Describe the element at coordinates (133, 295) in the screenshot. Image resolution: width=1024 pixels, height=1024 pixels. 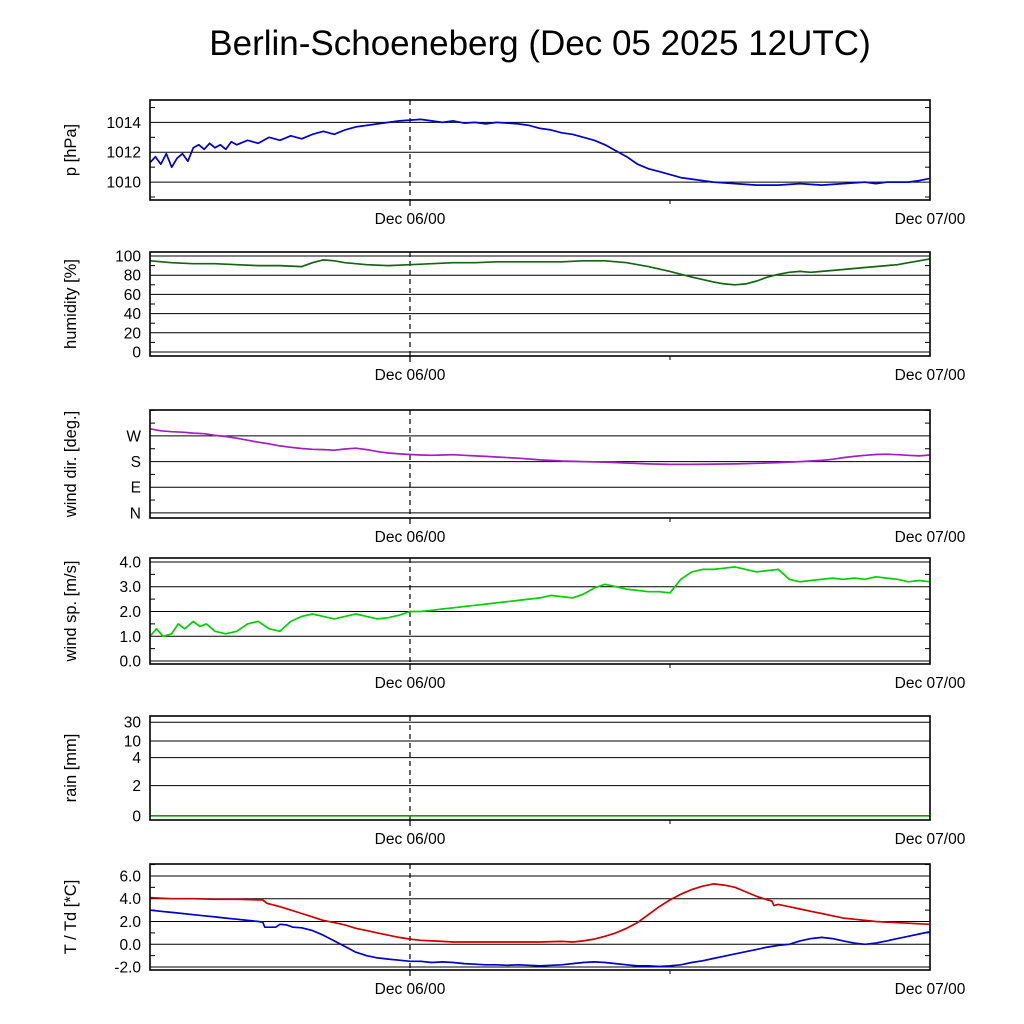
I see `ytick-label: 60` at that location.